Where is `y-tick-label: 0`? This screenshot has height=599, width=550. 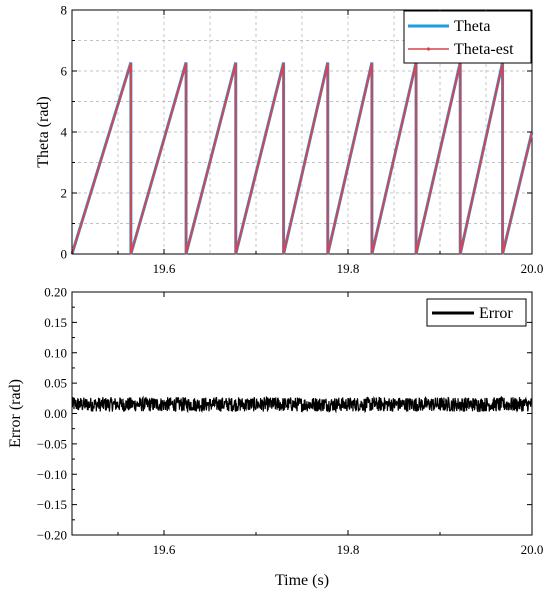
y-tick-label: 0 is located at coordinates (64, 254).